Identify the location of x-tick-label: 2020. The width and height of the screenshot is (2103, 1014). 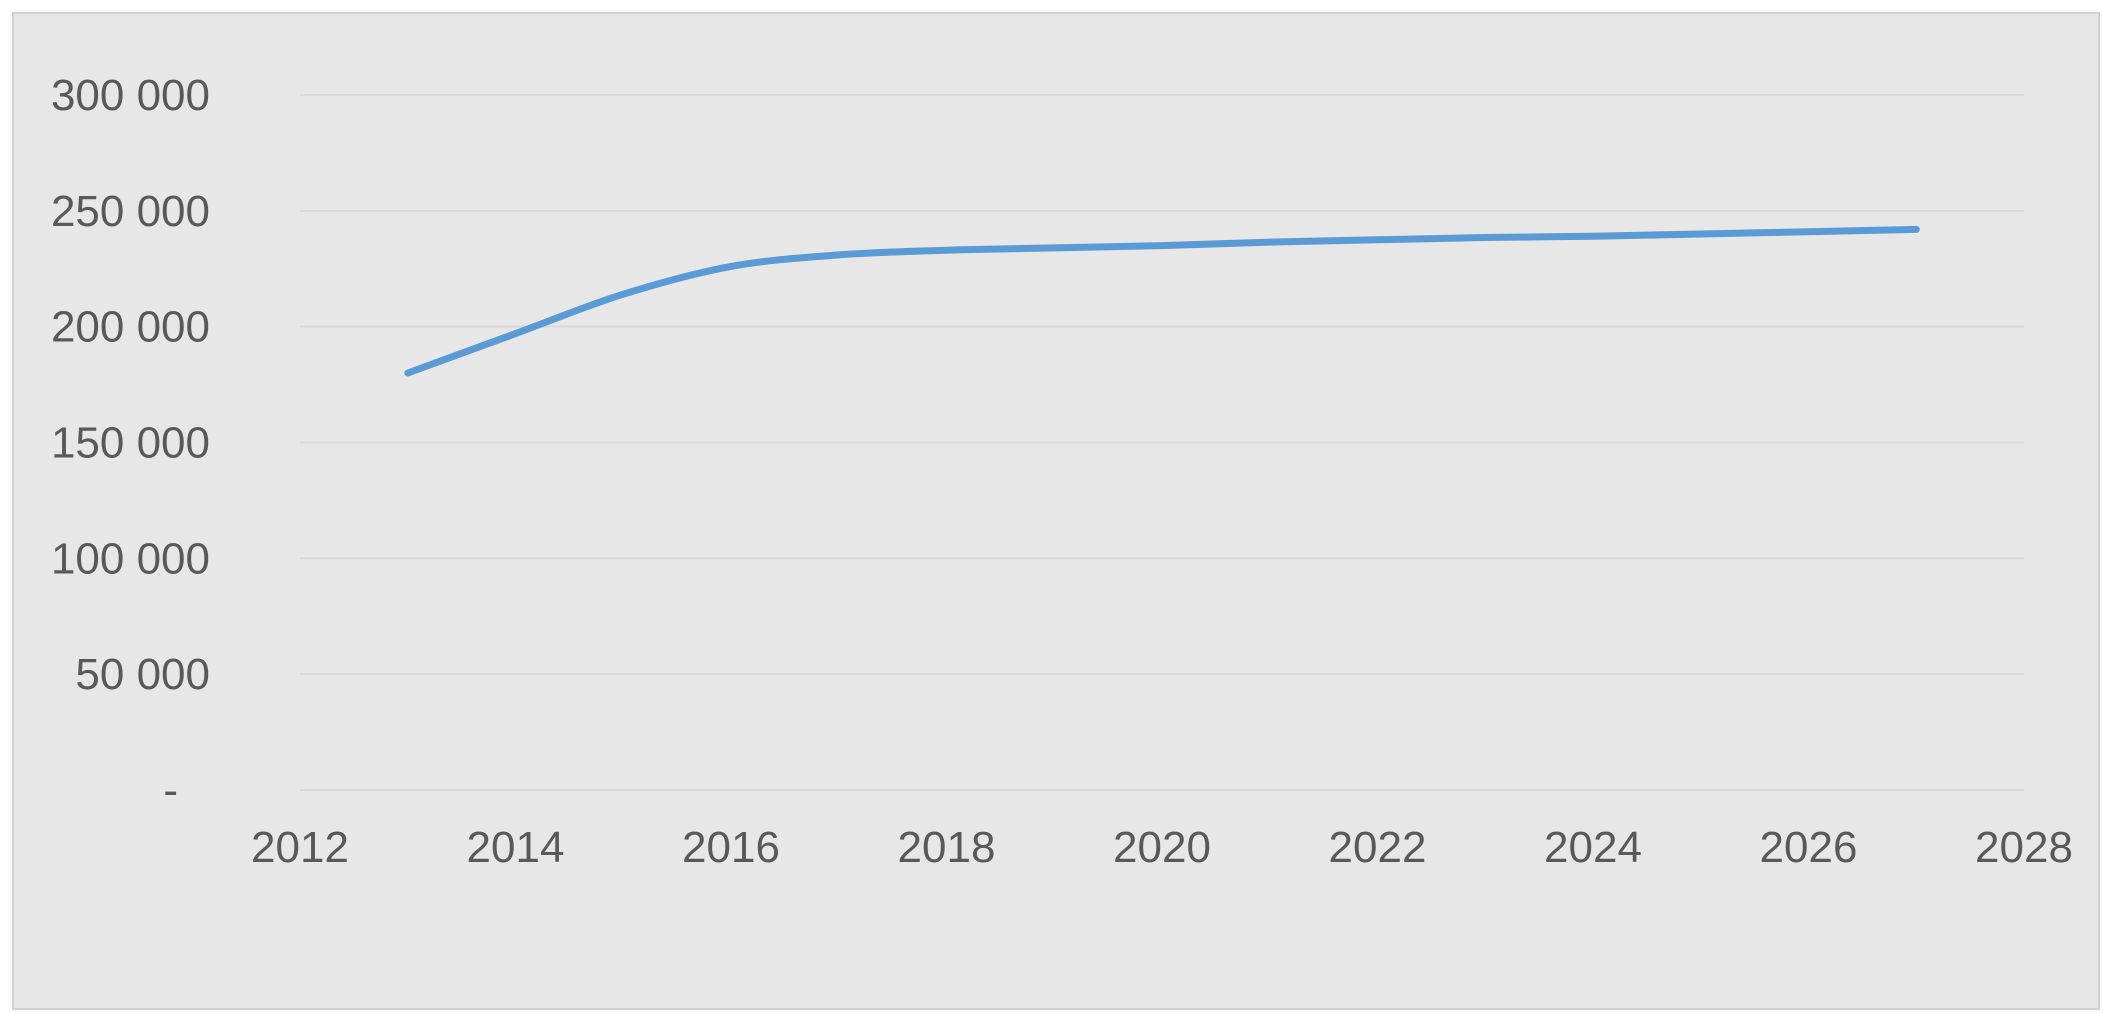
(1162, 847).